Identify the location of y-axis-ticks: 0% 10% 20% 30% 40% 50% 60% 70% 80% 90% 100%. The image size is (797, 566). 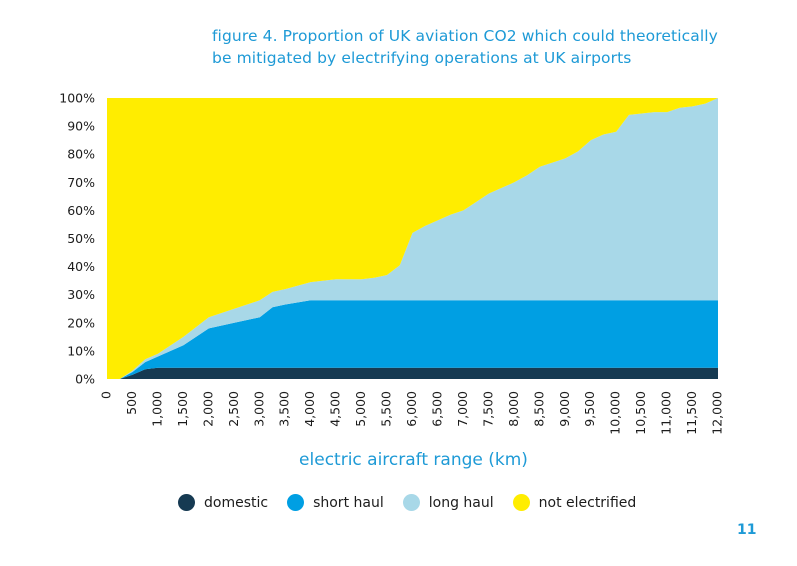
(77, 239).